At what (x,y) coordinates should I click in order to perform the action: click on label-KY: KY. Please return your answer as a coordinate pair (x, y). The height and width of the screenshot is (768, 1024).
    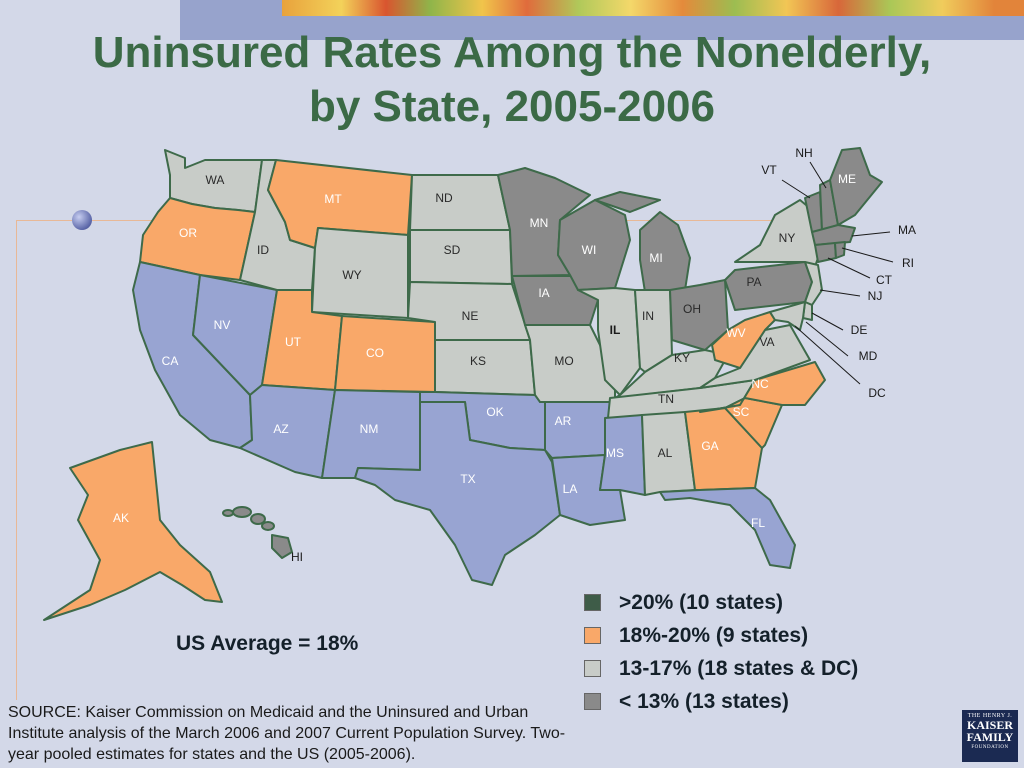
    Looking at the image, I should click on (682, 358).